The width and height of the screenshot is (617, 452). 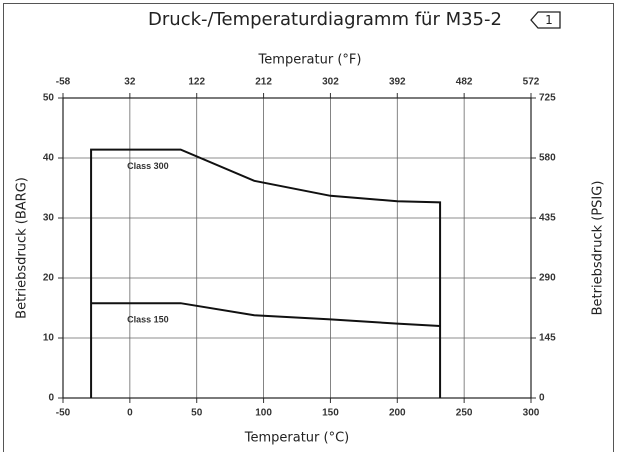 What do you see at coordinates (531, 413) in the screenshot?
I see `x-tick-label: 300` at bounding box center [531, 413].